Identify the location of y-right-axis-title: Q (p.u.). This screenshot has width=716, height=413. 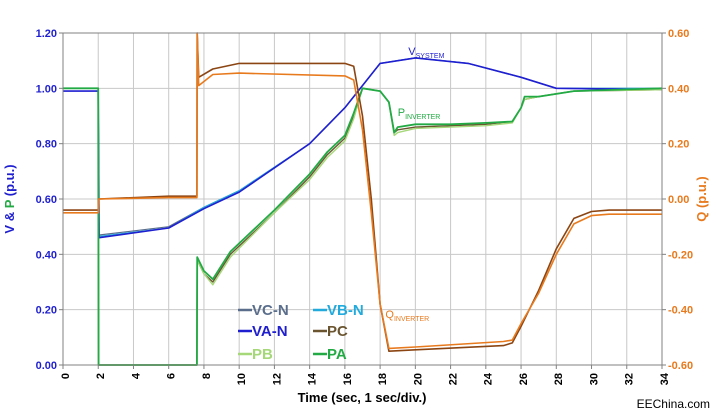
(701, 199).